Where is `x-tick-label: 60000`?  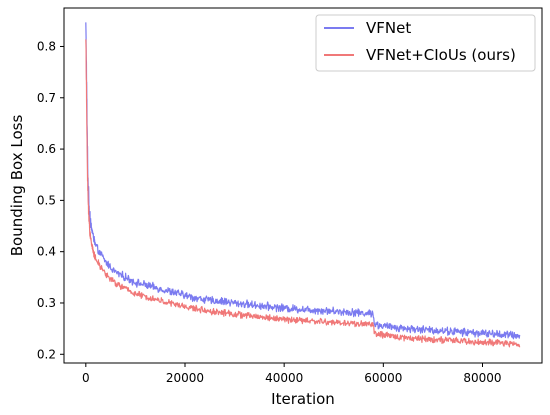 x-tick-label: 60000 is located at coordinates (383, 378).